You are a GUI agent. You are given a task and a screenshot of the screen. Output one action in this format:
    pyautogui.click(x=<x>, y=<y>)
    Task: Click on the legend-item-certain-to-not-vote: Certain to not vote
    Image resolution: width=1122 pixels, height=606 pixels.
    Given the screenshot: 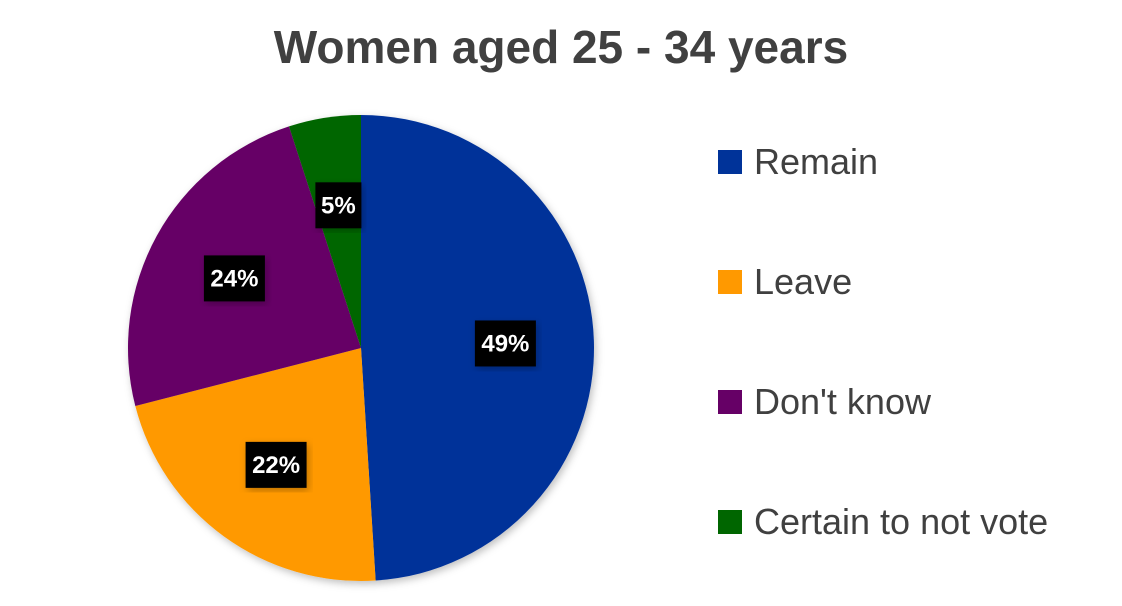 What is the action you would take?
    pyautogui.click(x=883, y=522)
    